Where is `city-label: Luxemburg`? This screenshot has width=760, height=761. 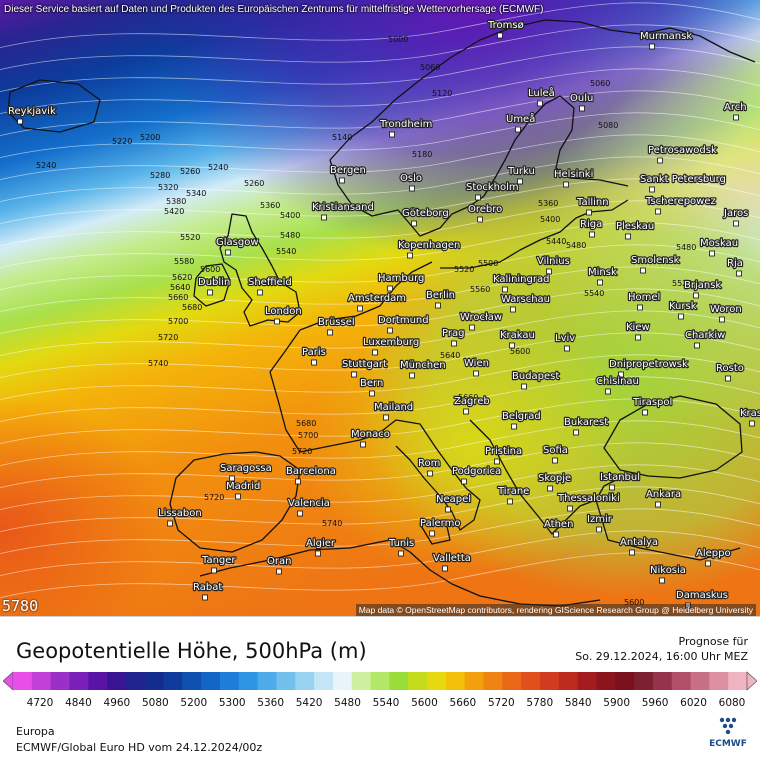 city-label: Luxemburg is located at coordinates (391, 342).